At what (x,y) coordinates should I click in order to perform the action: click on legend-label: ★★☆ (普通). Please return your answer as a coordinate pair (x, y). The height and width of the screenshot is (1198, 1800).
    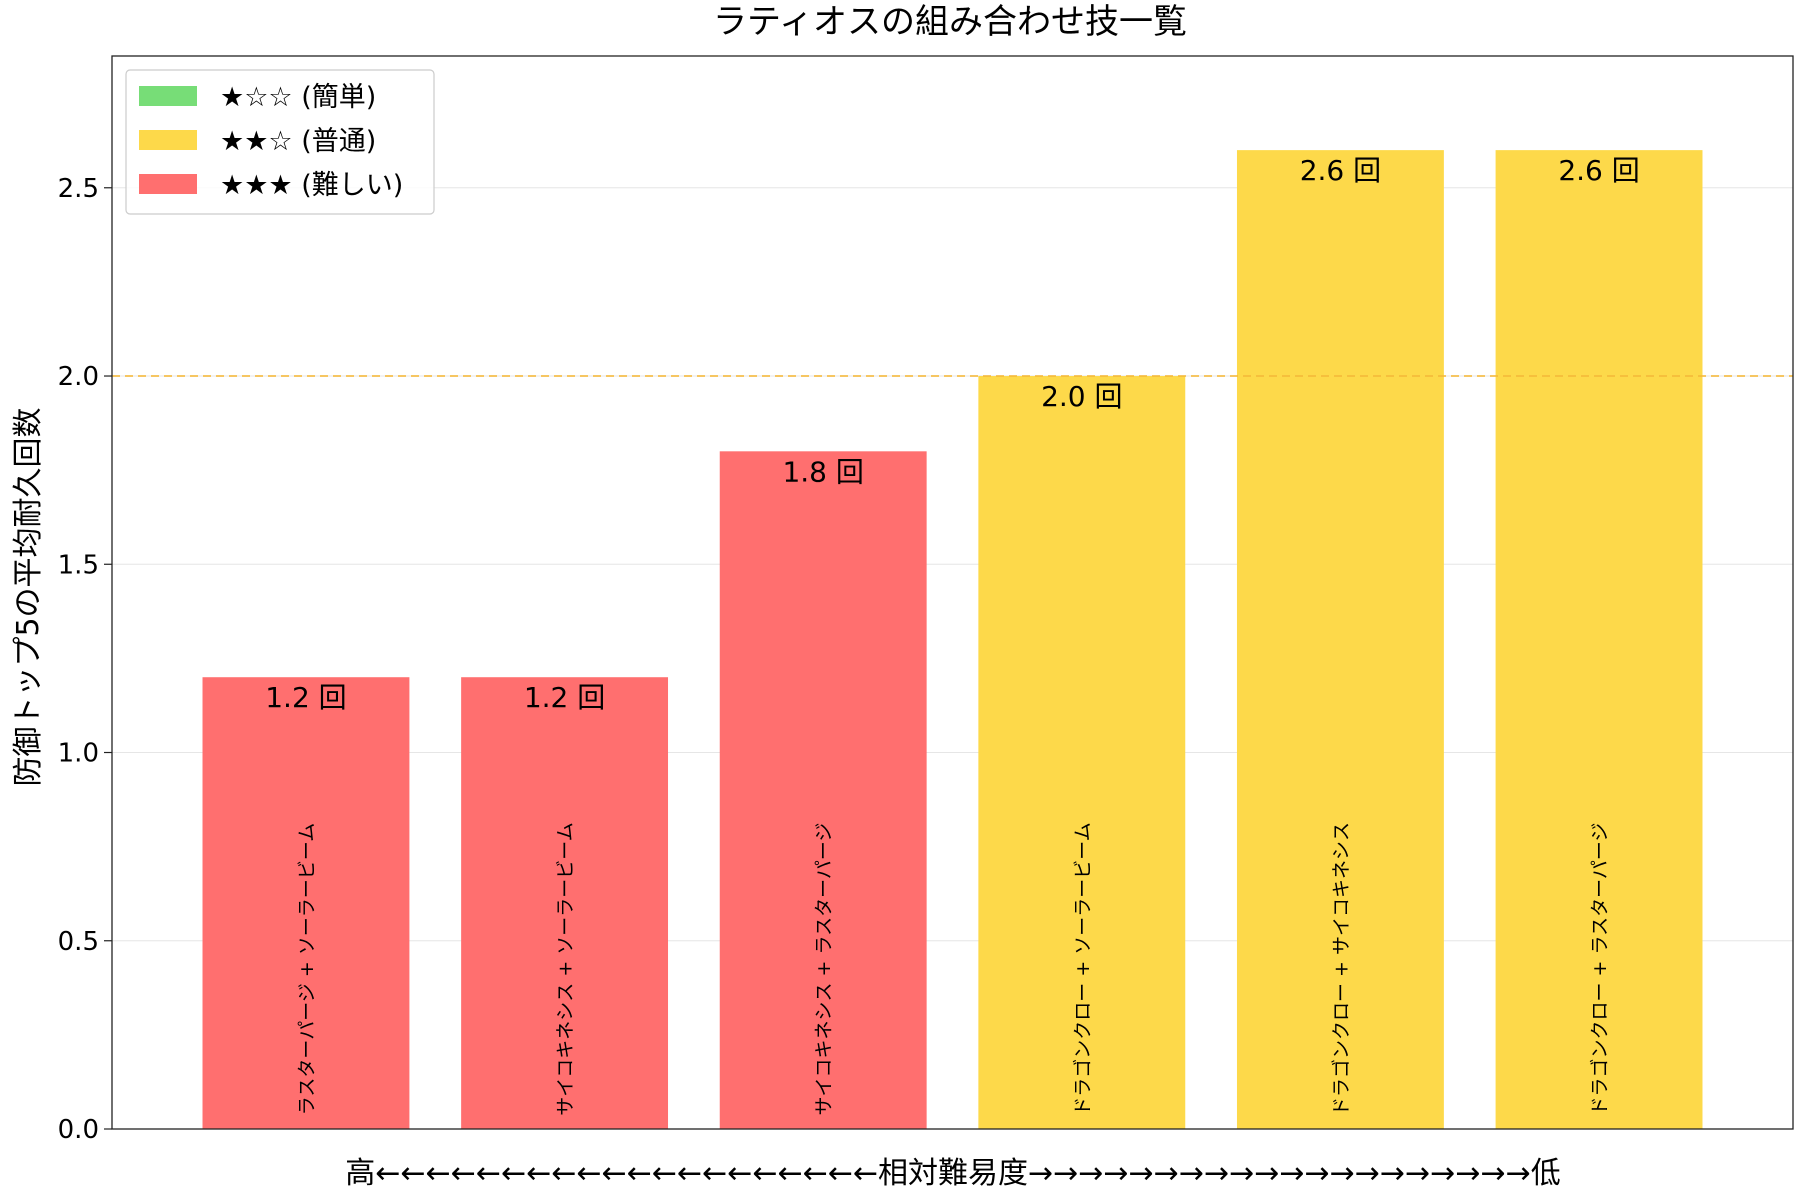
    Looking at the image, I should click on (298, 141).